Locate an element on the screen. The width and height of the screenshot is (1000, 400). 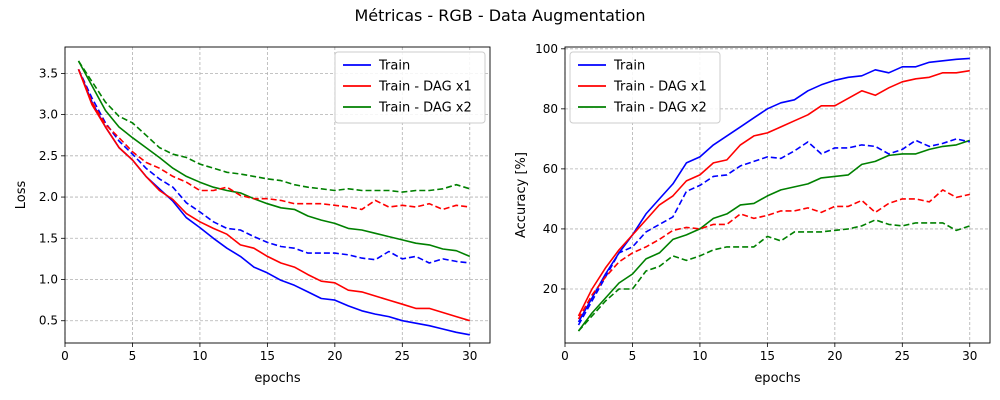
chart-1-ytick-label: 3.0 is located at coordinates (48, 115).